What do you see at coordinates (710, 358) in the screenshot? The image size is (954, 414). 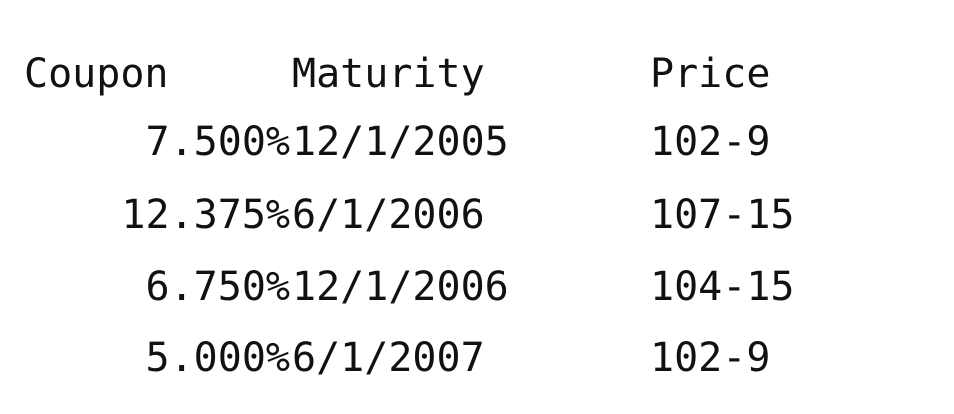 I see `row-4-price: 102-9` at bounding box center [710, 358].